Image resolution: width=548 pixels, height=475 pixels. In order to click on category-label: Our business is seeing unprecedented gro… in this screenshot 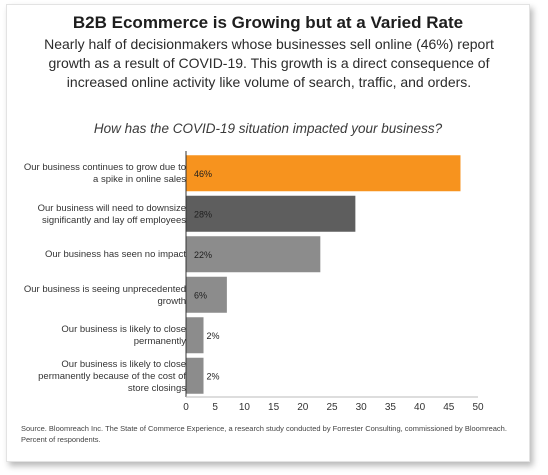, I will do `click(104, 295)`.